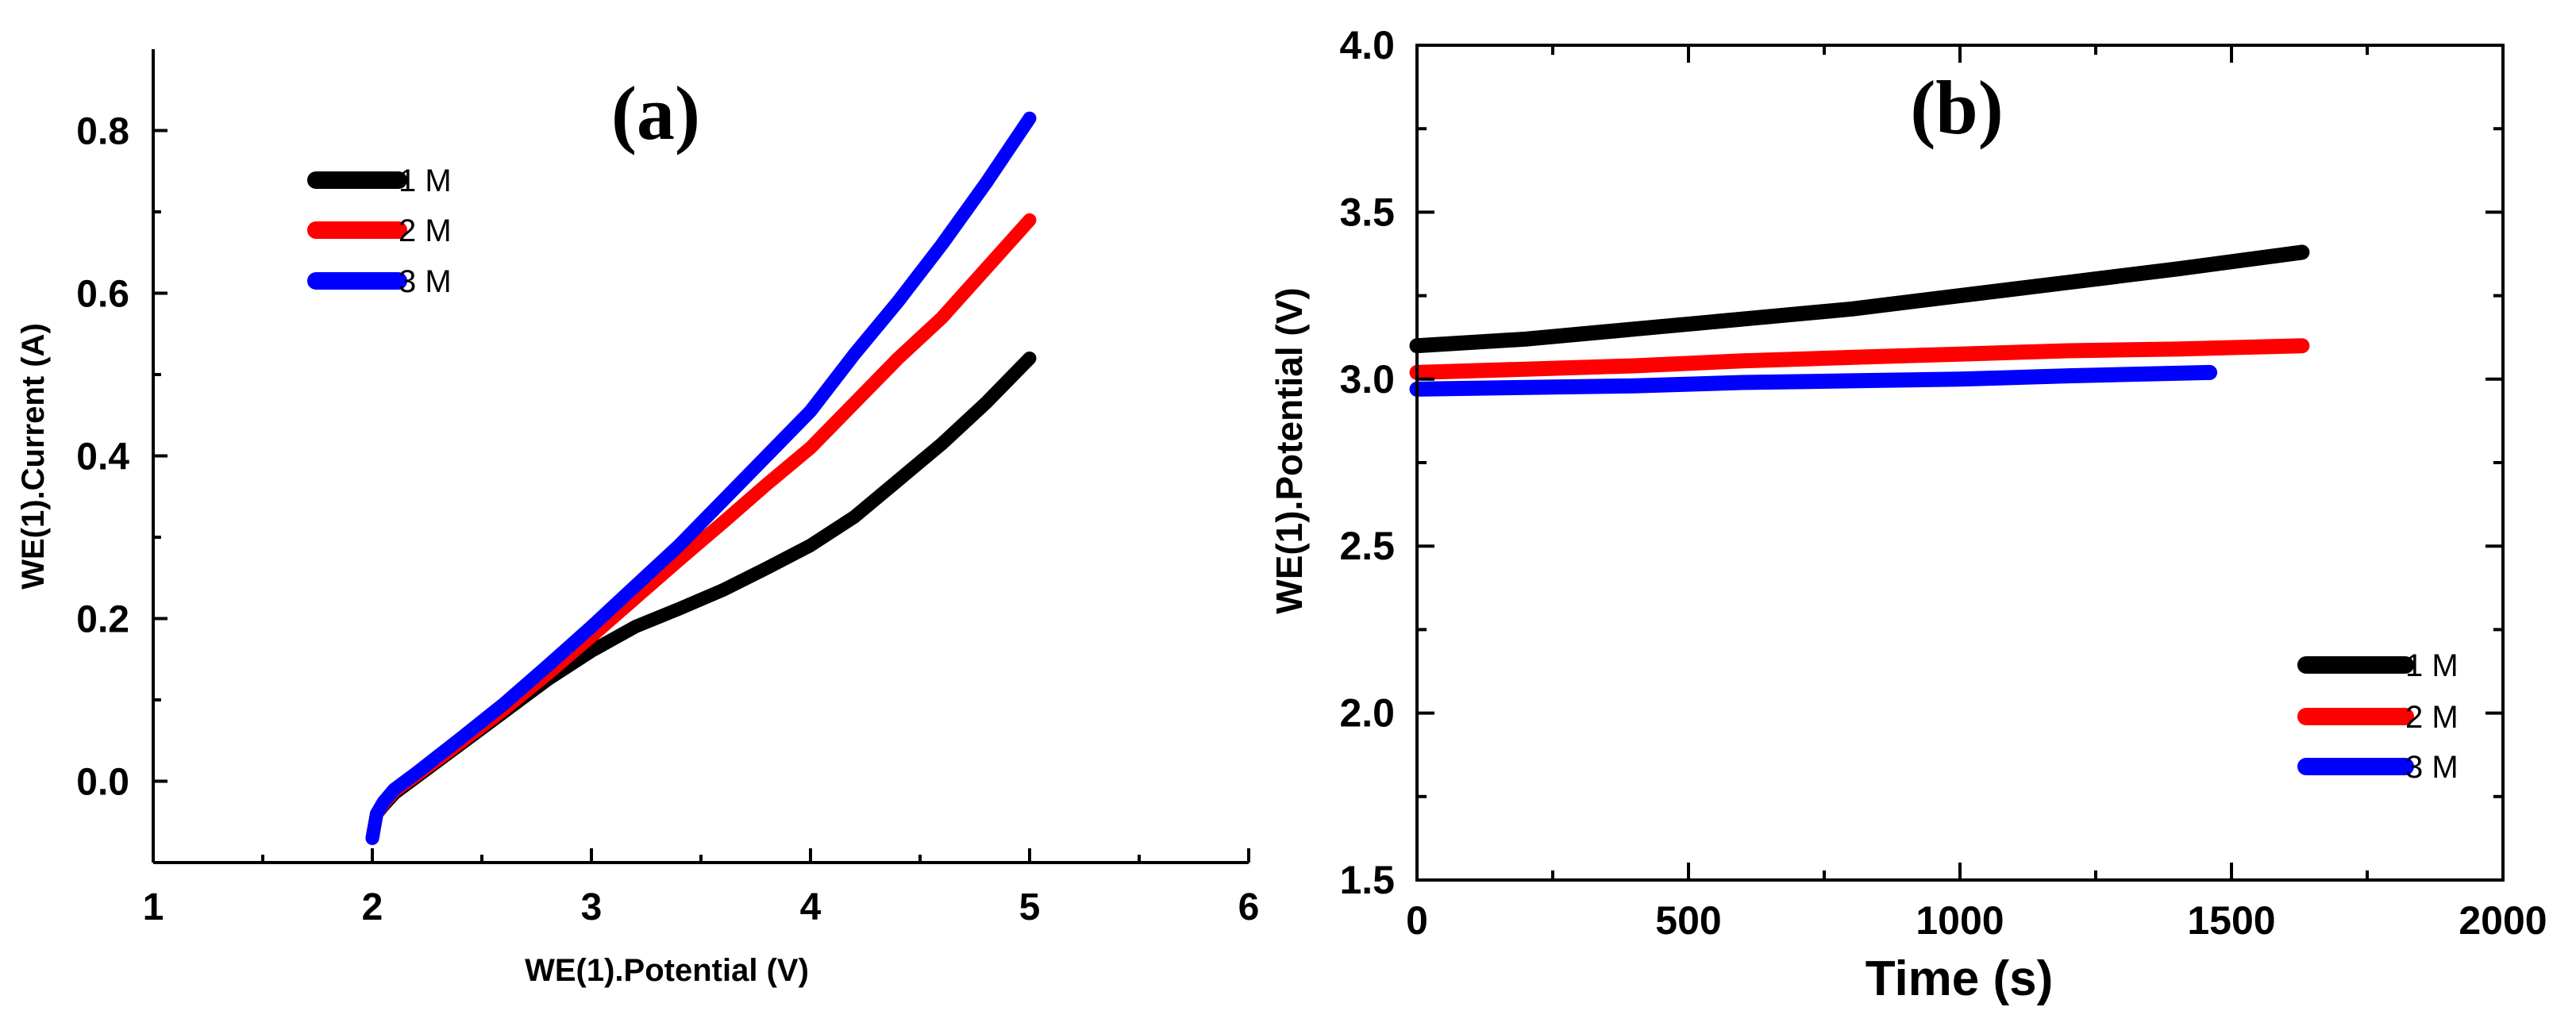 Image resolution: width=2576 pixels, height=1030 pixels. What do you see at coordinates (1367, 713) in the screenshot?
I see `y-tick-label-b: 2.0` at bounding box center [1367, 713].